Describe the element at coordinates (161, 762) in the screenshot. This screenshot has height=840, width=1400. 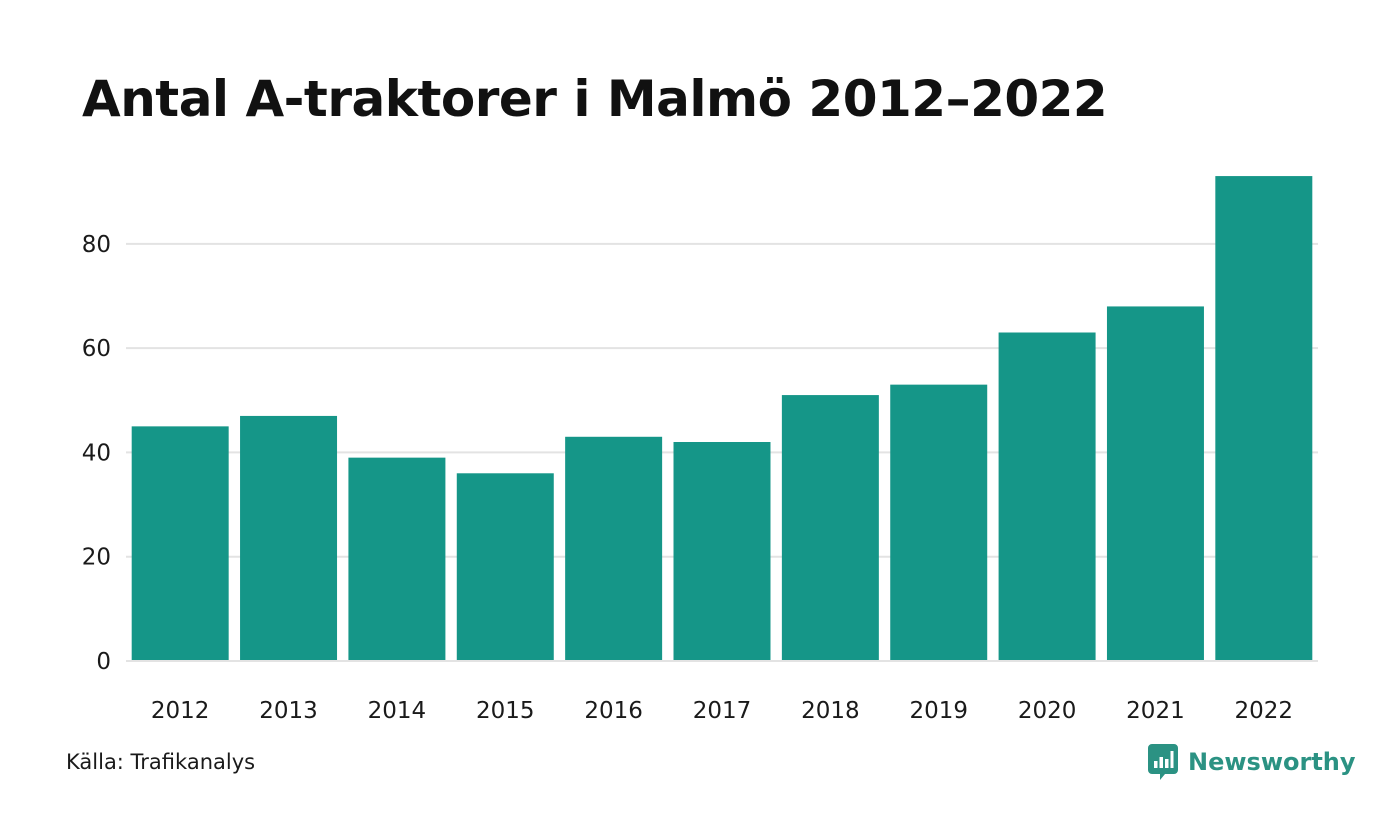
I see `source-note: Källa: Trafikanalys` at that location.